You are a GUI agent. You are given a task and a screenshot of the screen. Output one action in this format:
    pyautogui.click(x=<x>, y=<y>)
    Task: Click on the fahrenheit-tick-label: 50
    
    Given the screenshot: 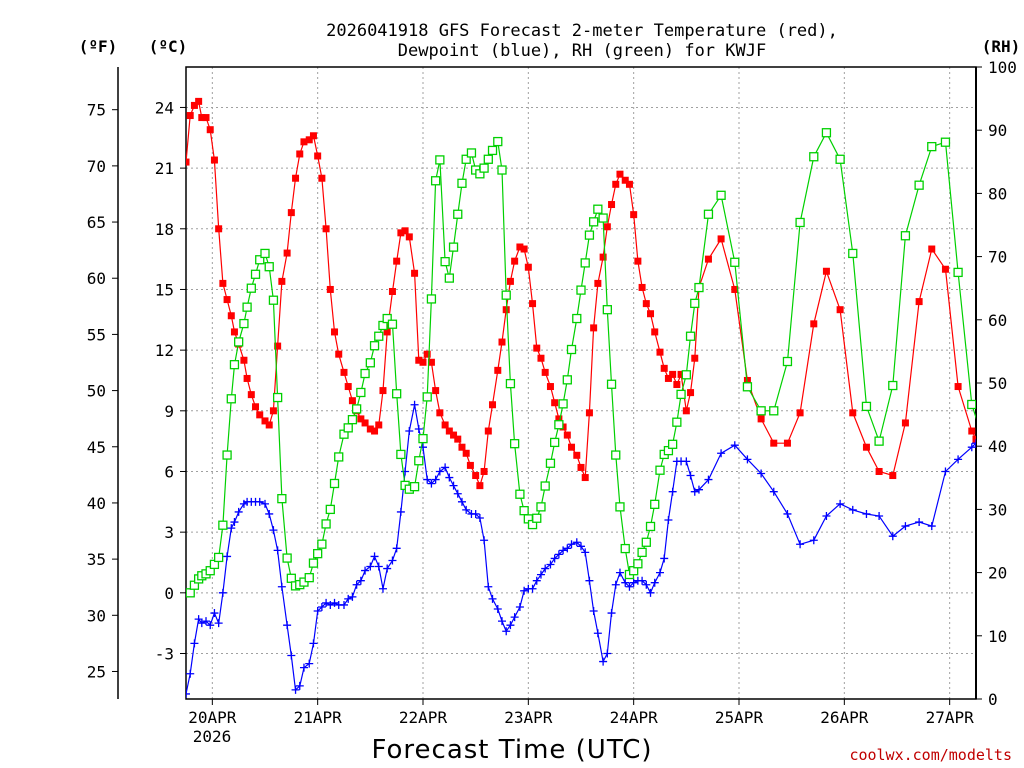 What is the action you would take?
    pyautogui.click(x=96, y=391)
    